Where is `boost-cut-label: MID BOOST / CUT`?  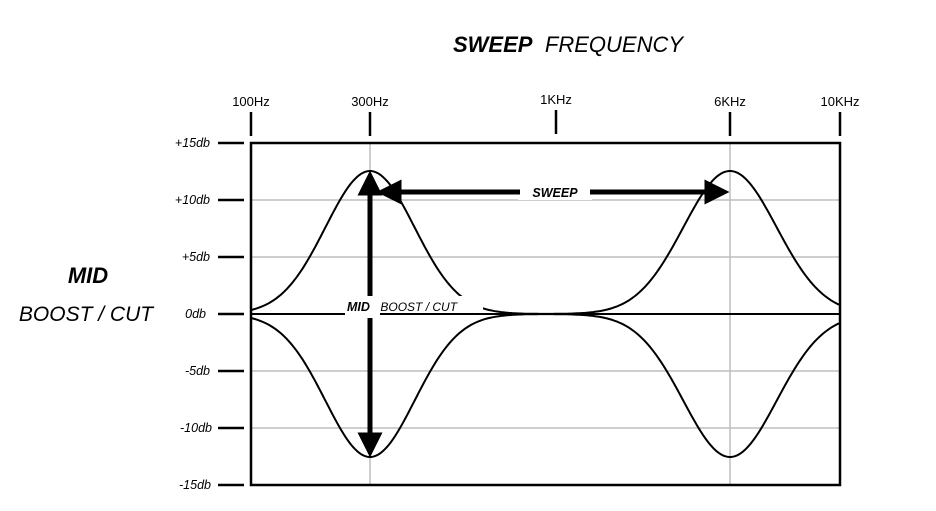
boost-cut-label: MID BOOST / CUT is located at coordinates (403, 306).